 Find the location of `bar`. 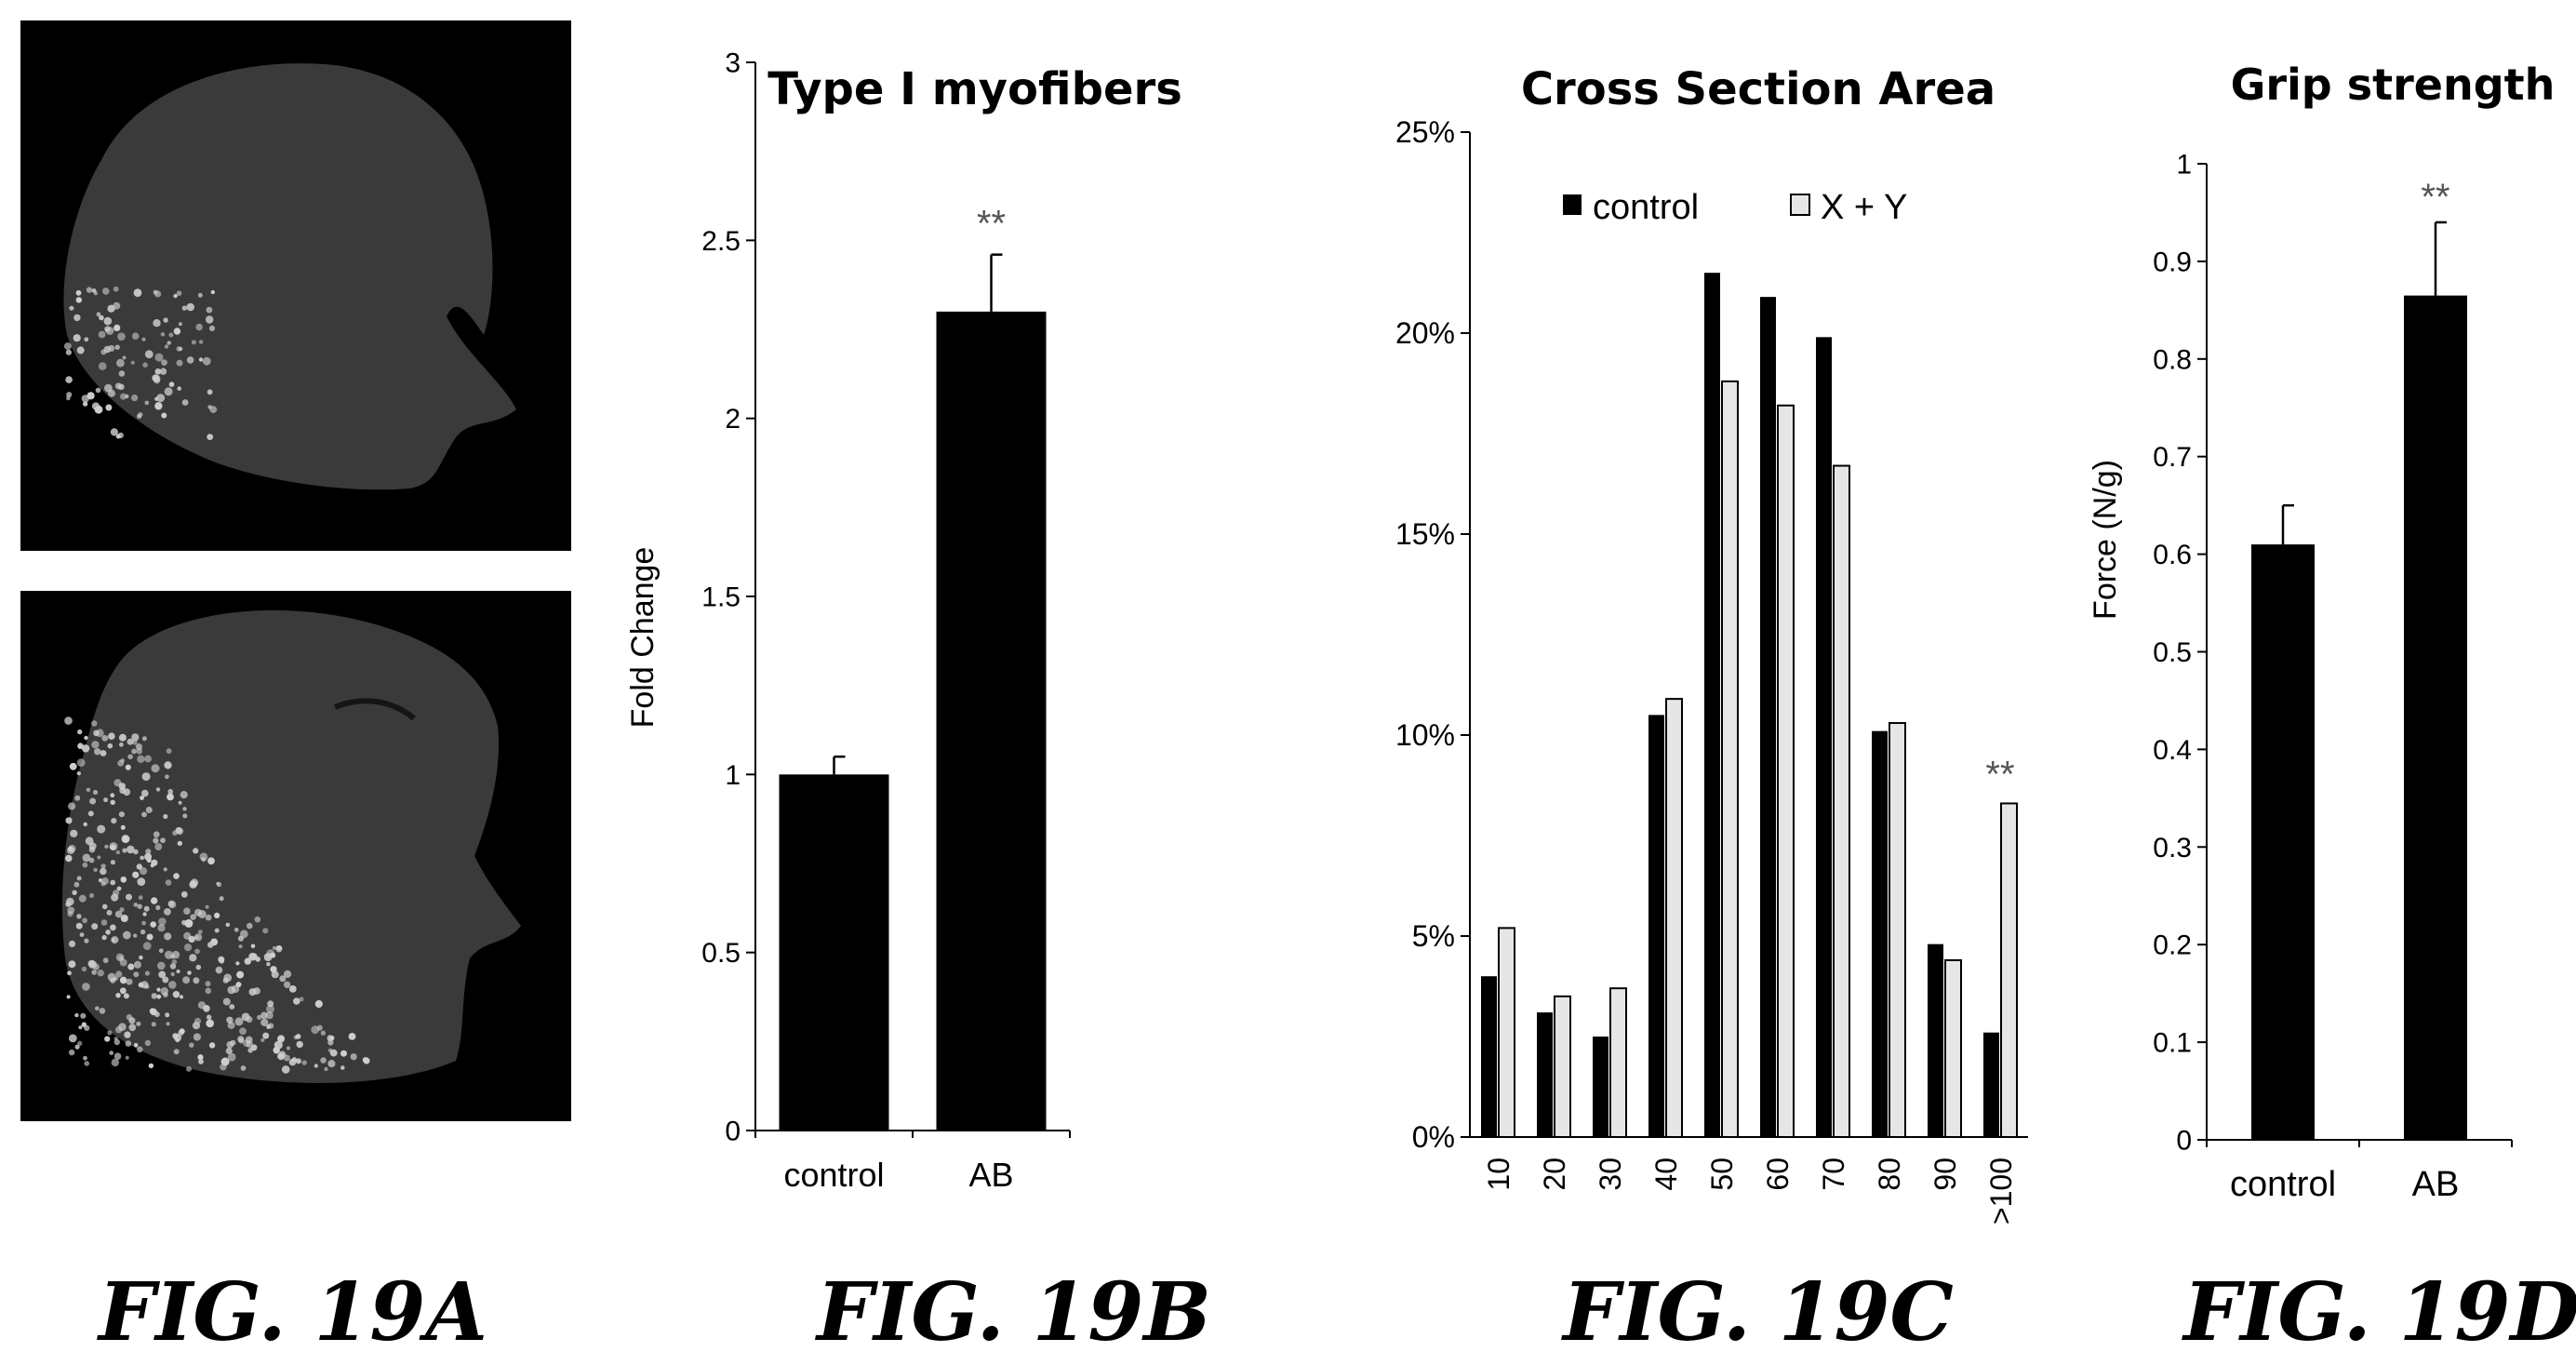

bar is located at coordinates (834, 952).